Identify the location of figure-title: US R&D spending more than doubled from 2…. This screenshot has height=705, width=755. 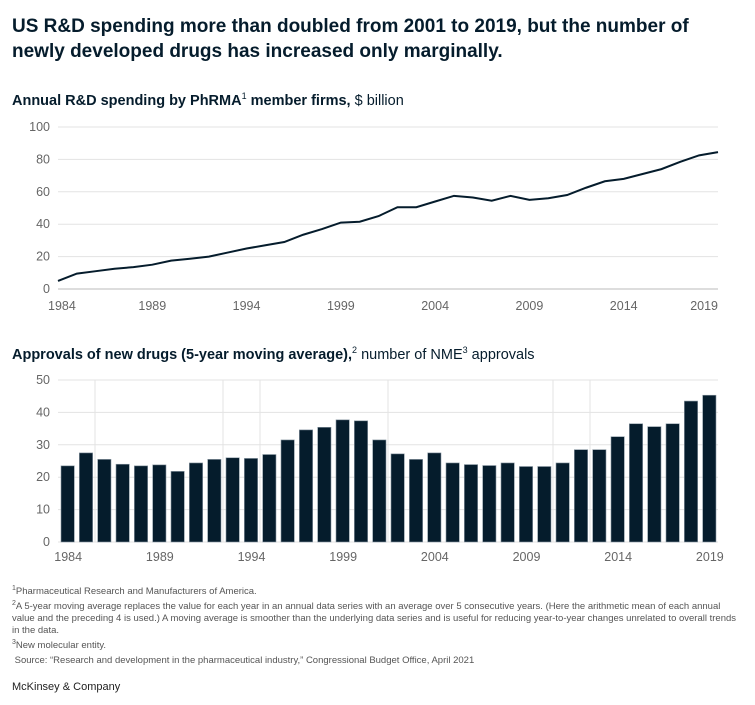
(350, 39).